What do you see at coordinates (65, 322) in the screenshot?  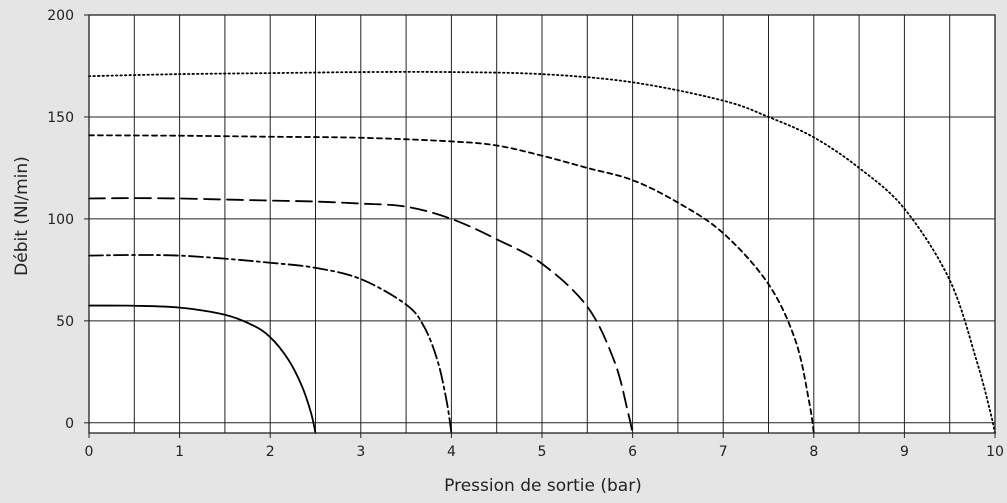 I see `y-tick-label: 50` at bounding box center [65, 322].